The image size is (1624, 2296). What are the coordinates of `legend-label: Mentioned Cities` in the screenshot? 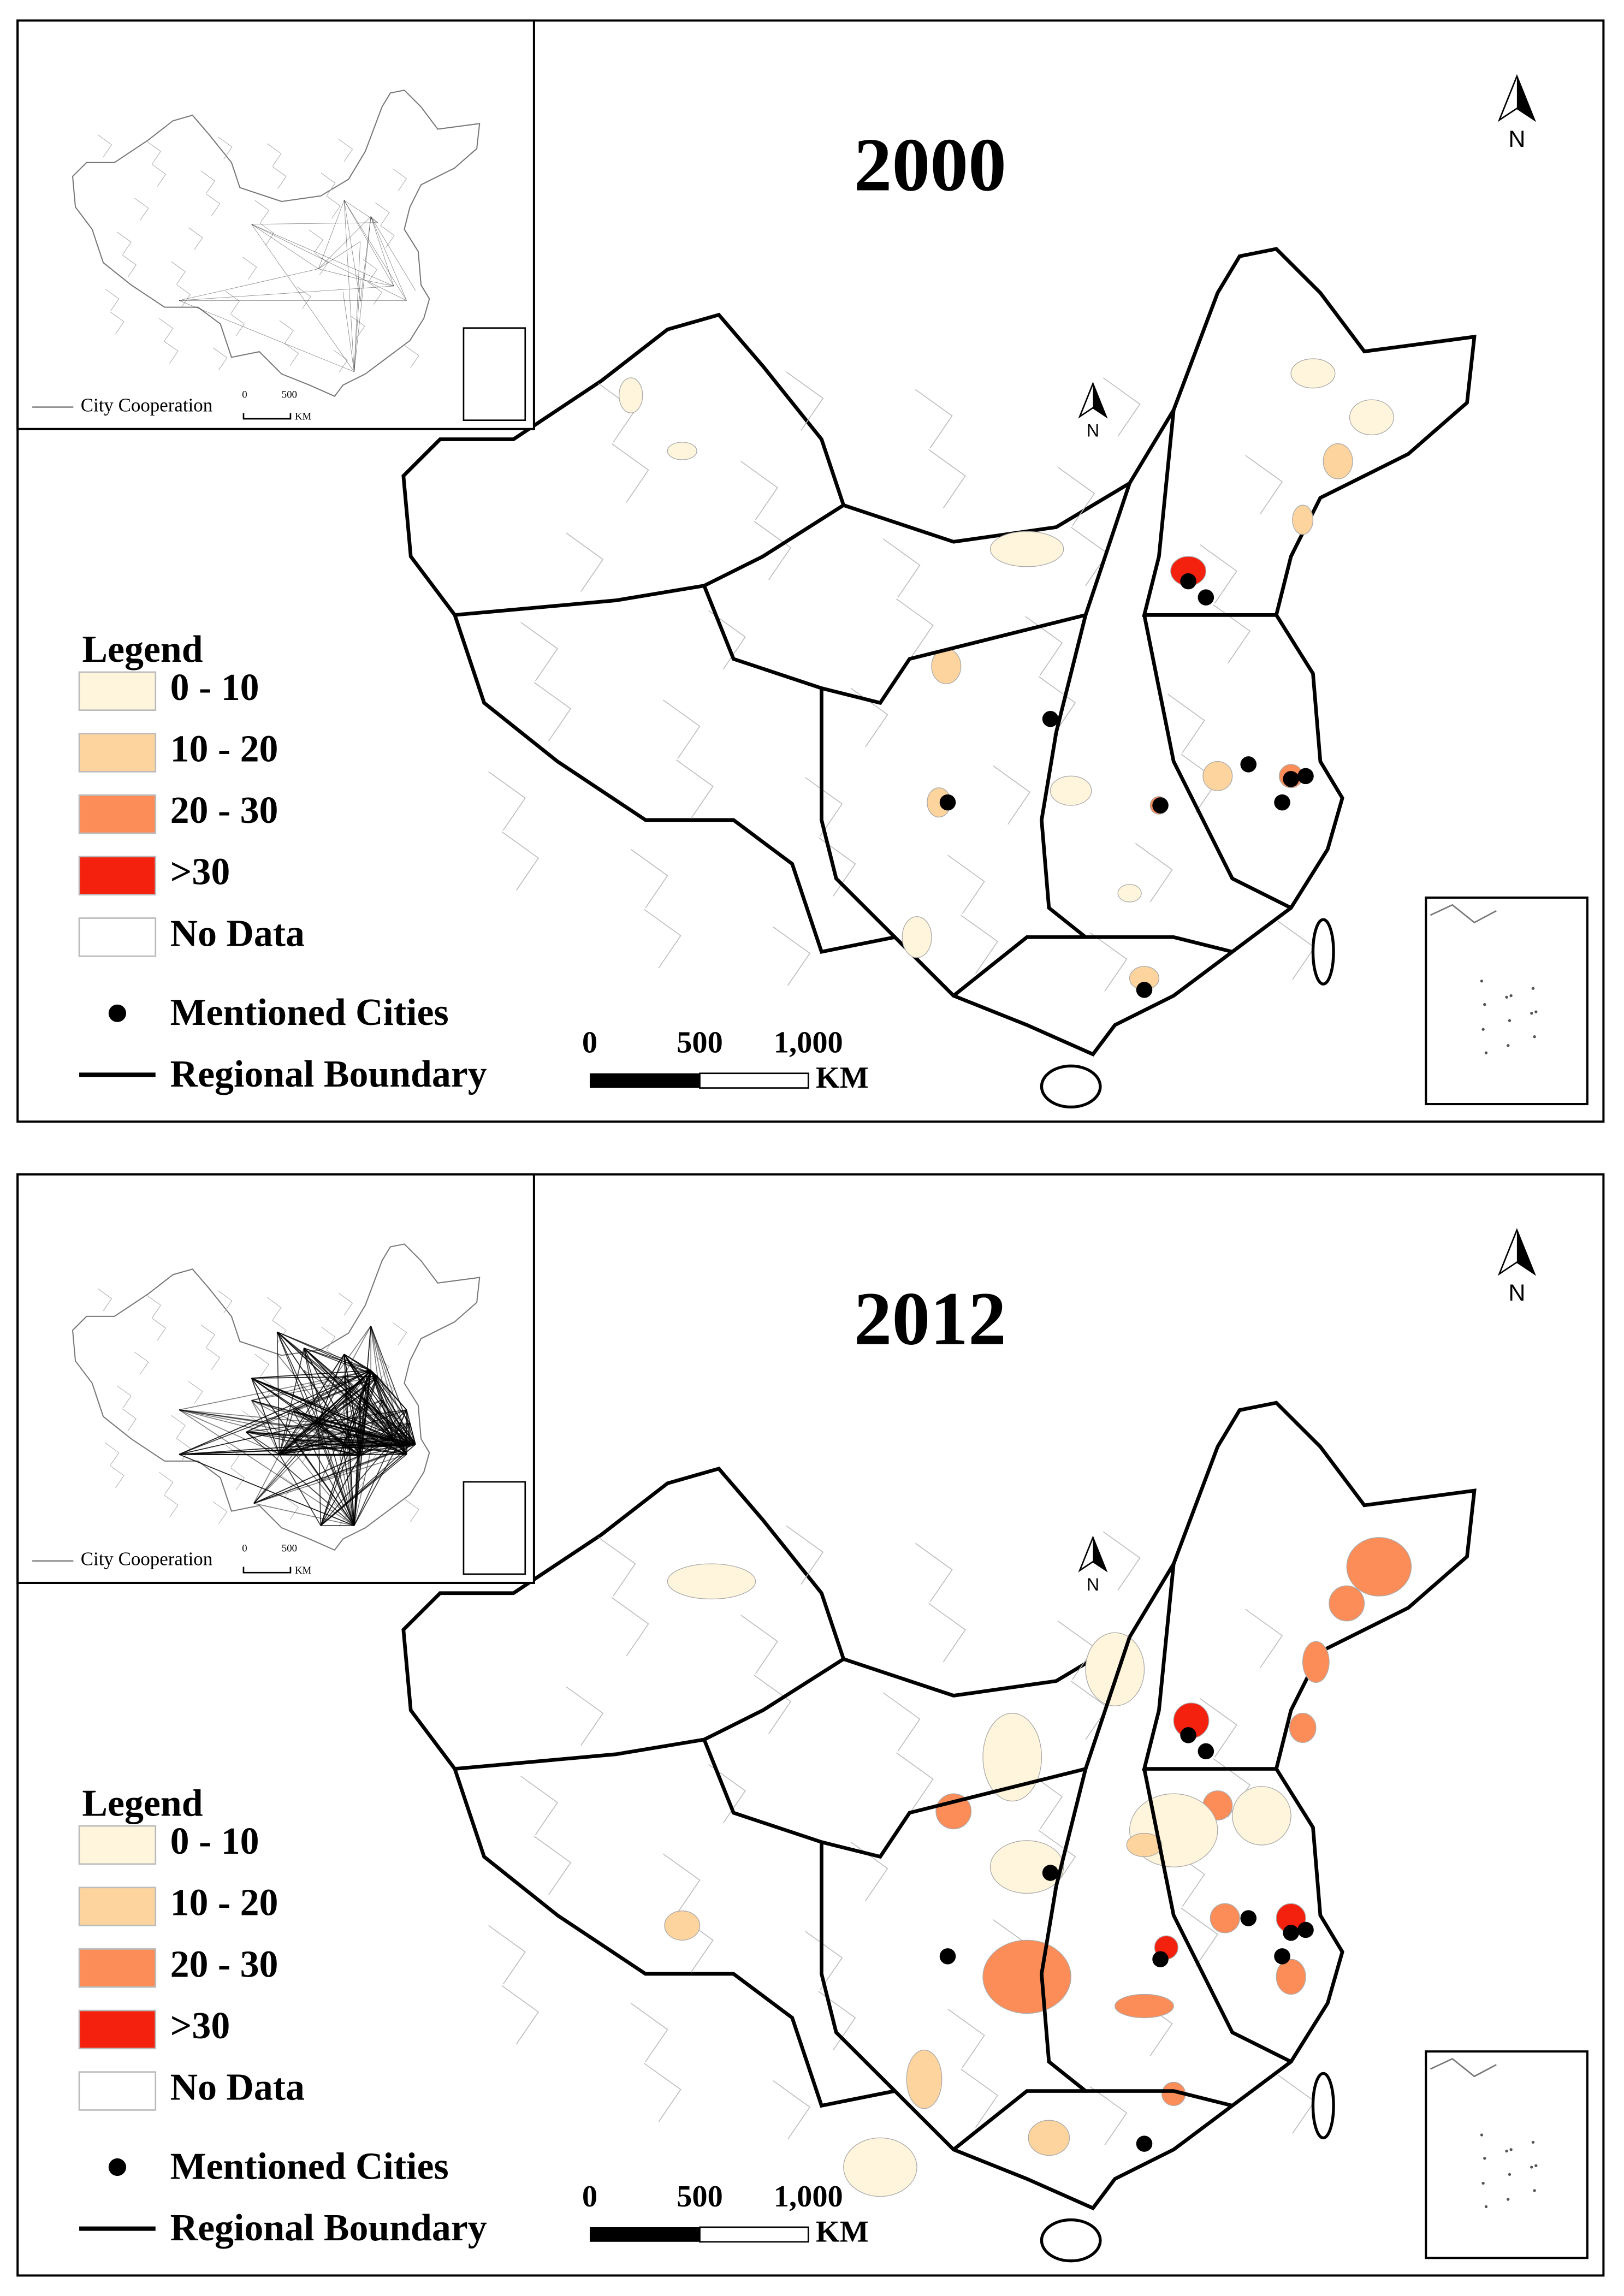 It's located at (309, 1013).